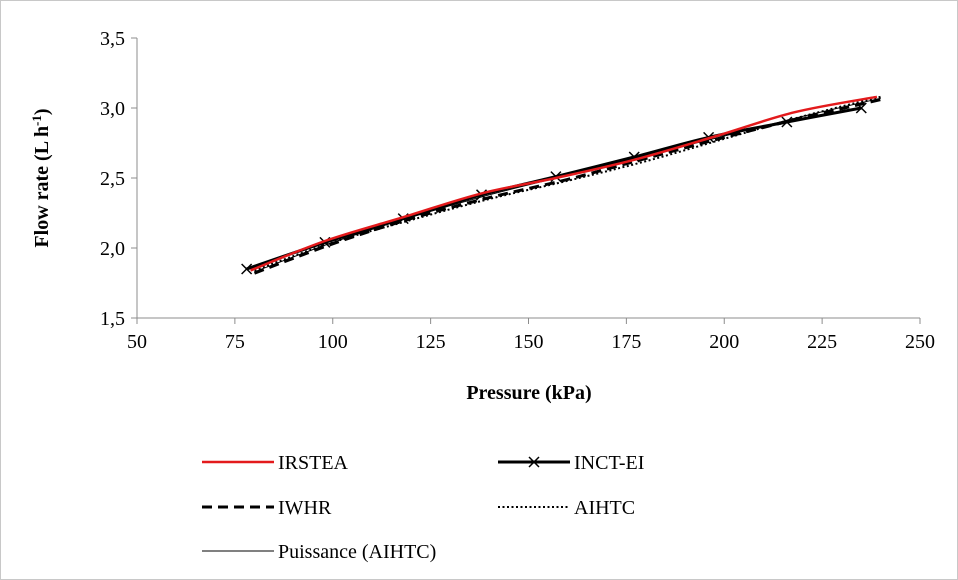 This screenshot has width=958, height=580. What do you see at coordinates (112, 109) in the screenshot?
I see `y-tick-label: 3,0` at bounding box center [112, 109].